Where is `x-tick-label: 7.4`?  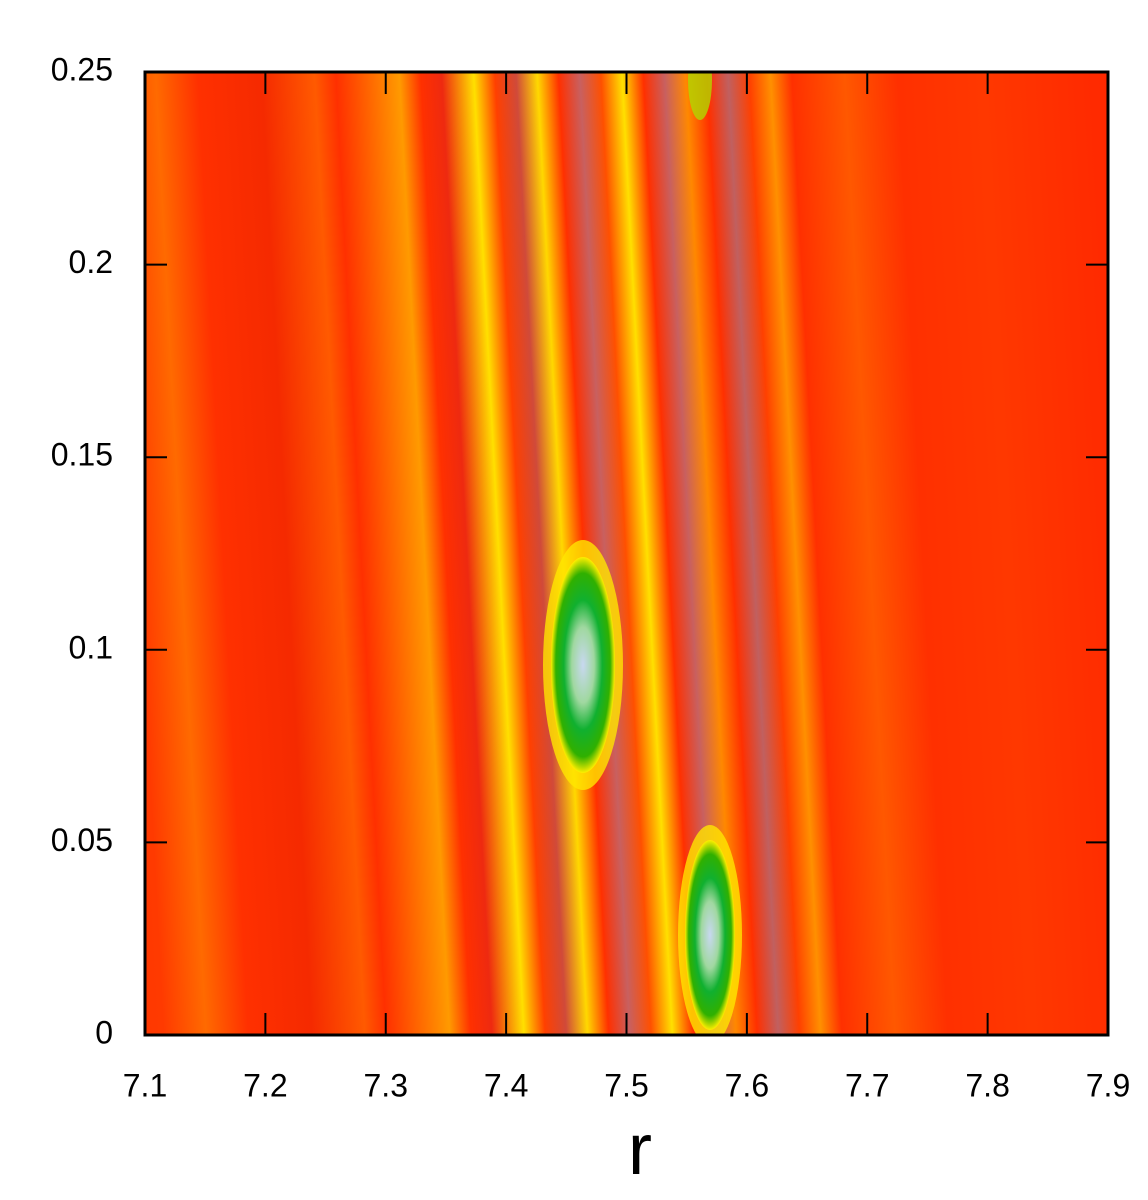 x-tick-label: 7.4 is located at coordinates (506, 1085).